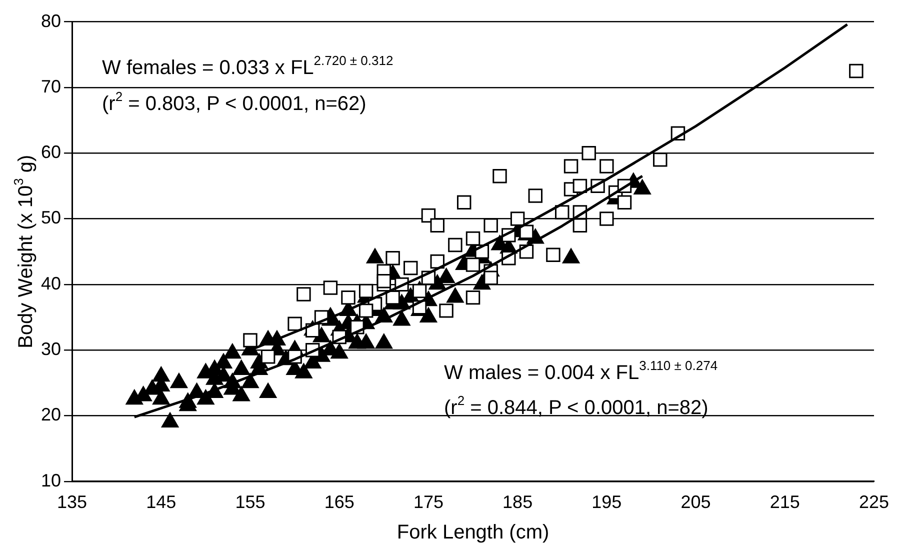 This screenshot has width=902, height=557. Describe the element at coordinates (874, 502) in the screenshot. I see `x-tick-label: 225` at that location.